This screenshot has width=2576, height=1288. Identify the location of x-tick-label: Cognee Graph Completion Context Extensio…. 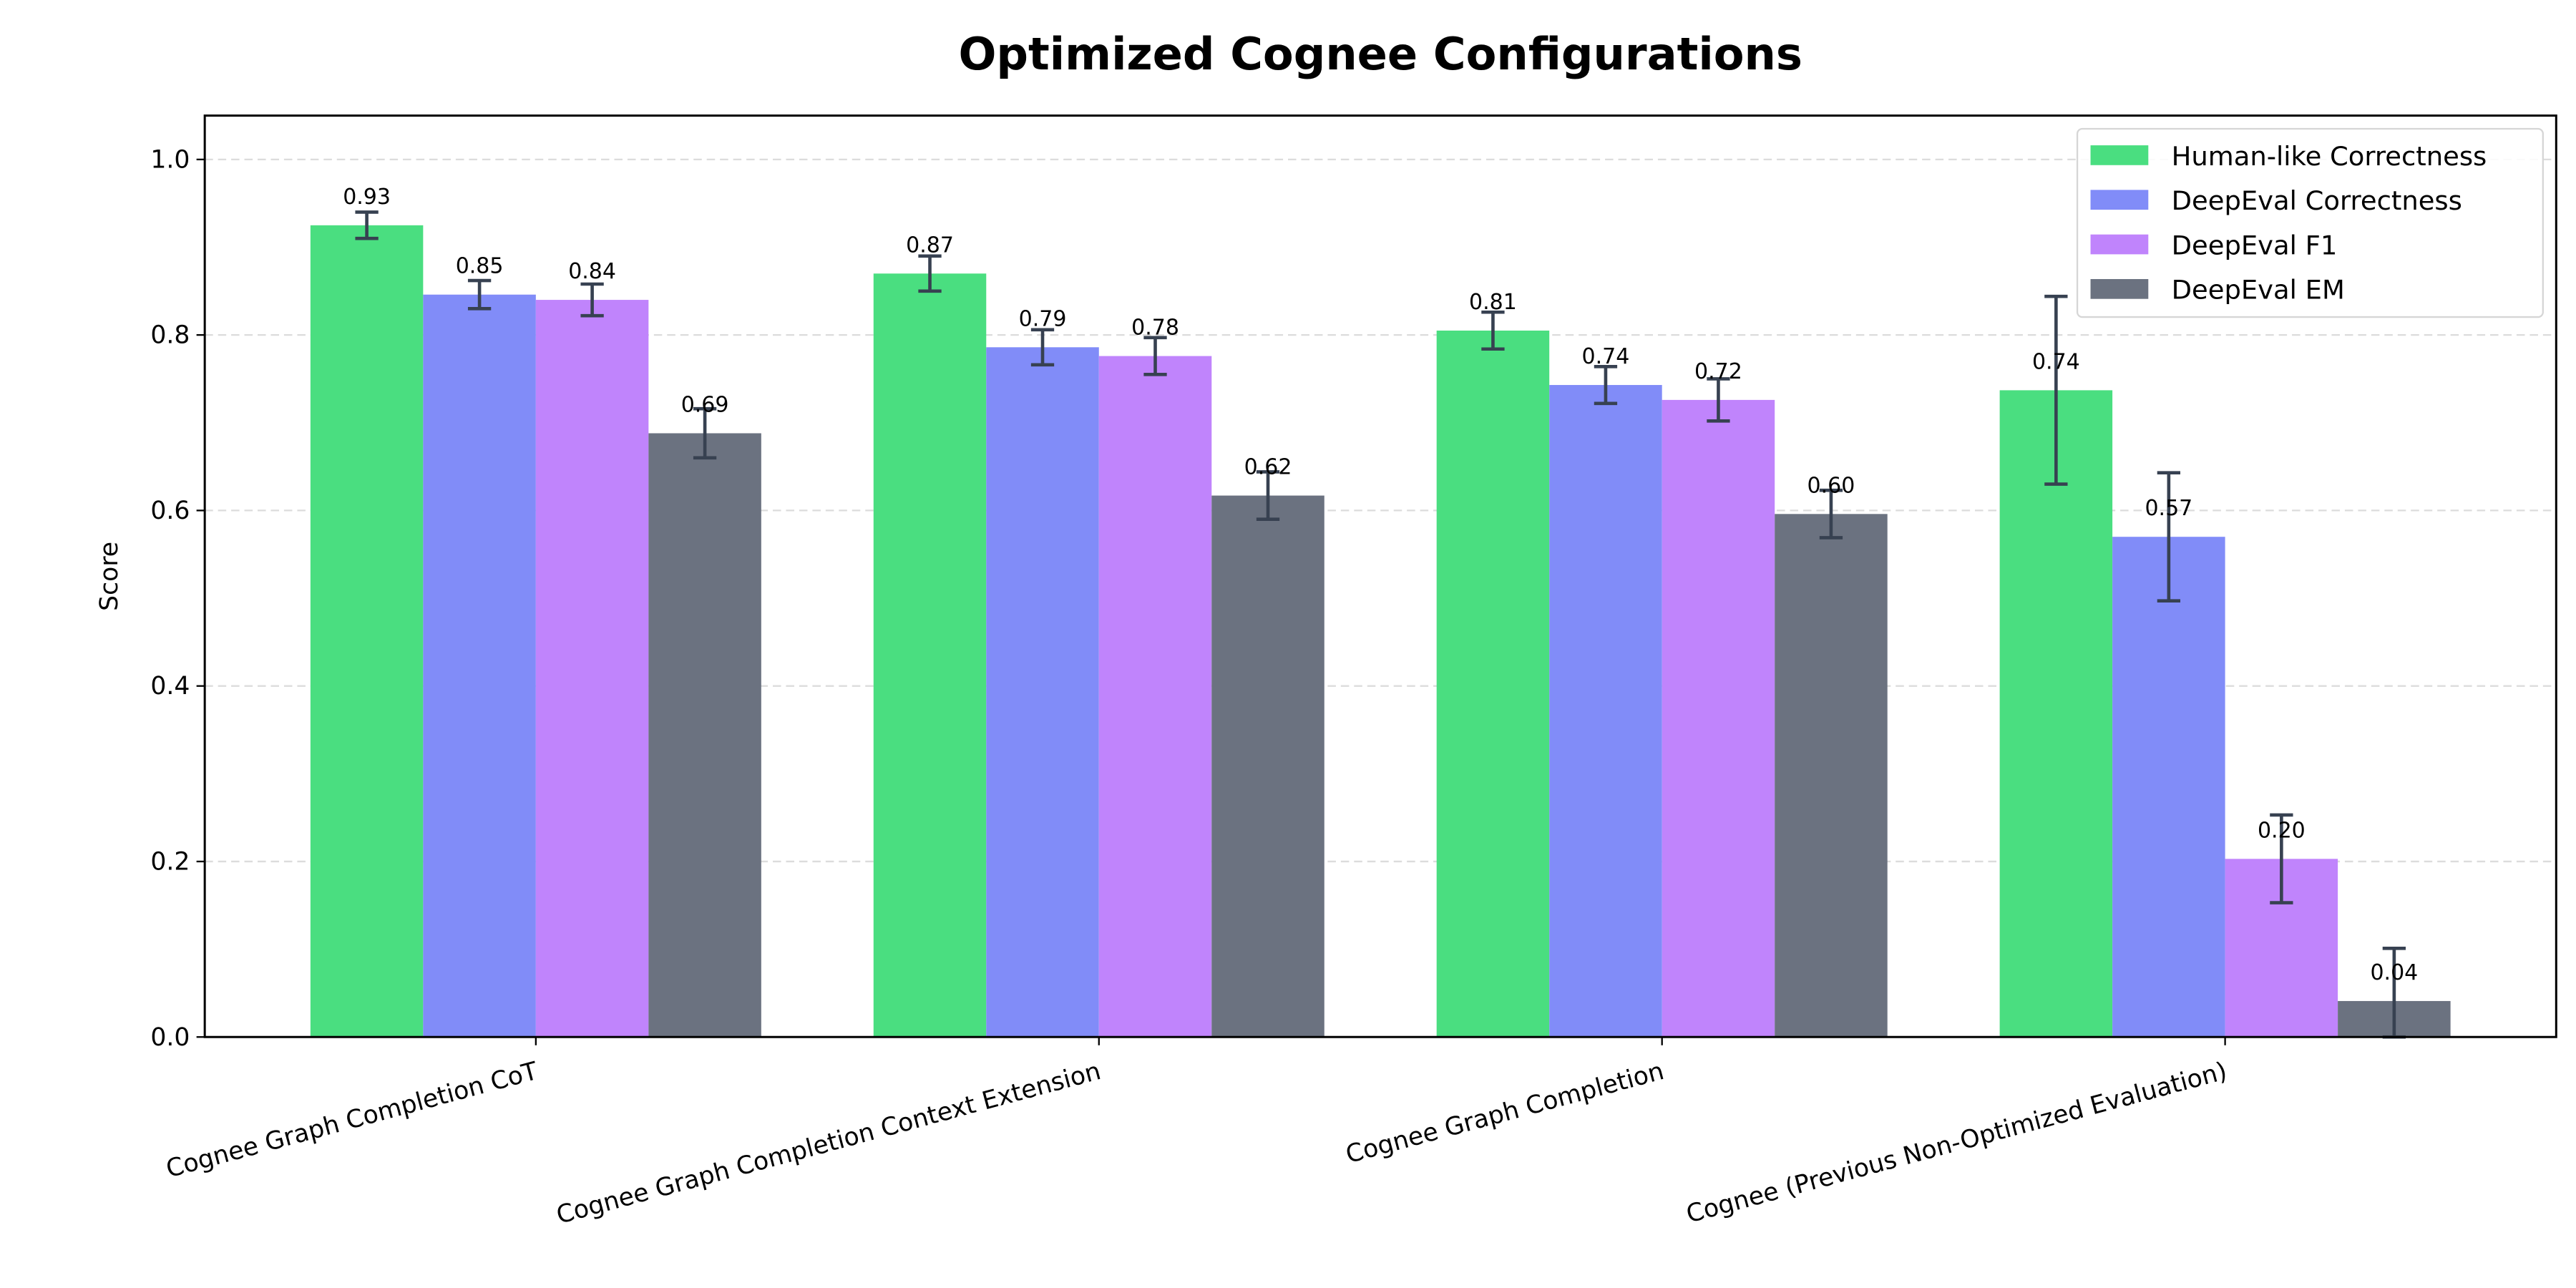
(828, 1143).